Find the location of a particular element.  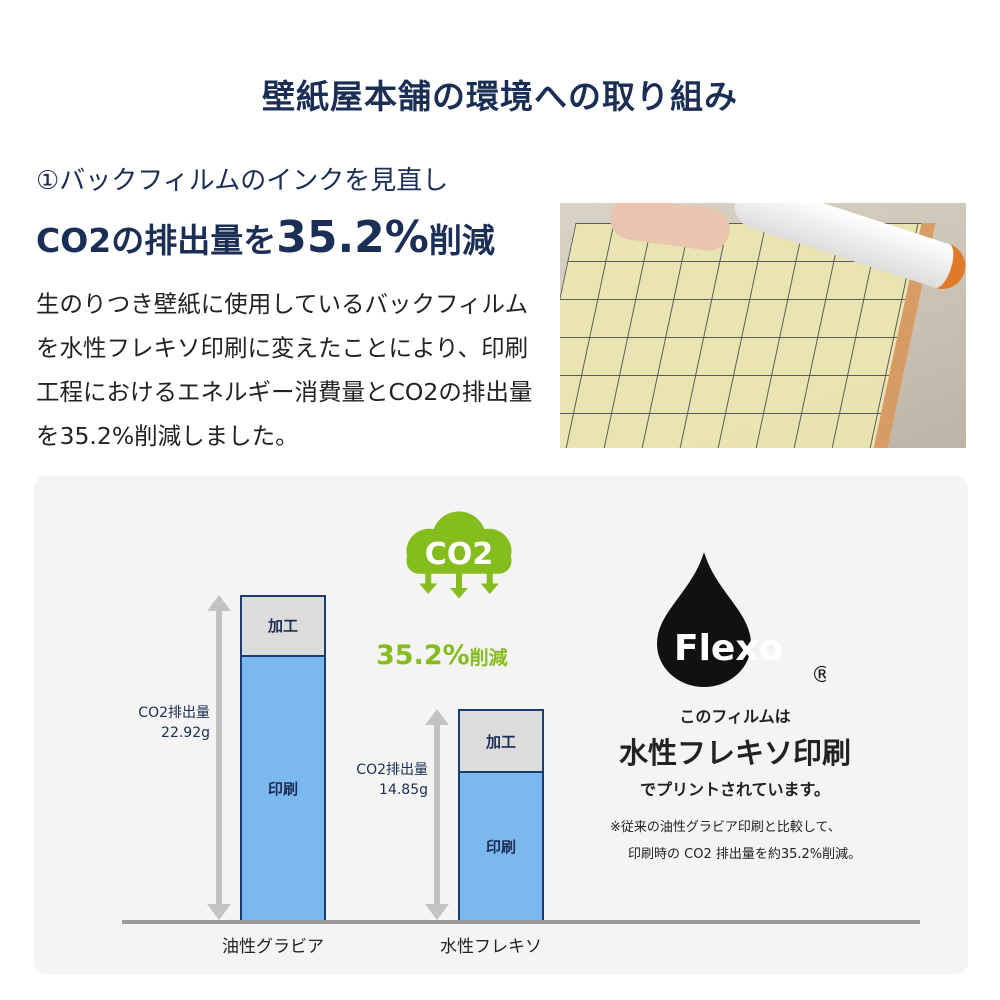

section-headline: CO2の排出量を35.2%削減 is located at coordinates (265, 237).